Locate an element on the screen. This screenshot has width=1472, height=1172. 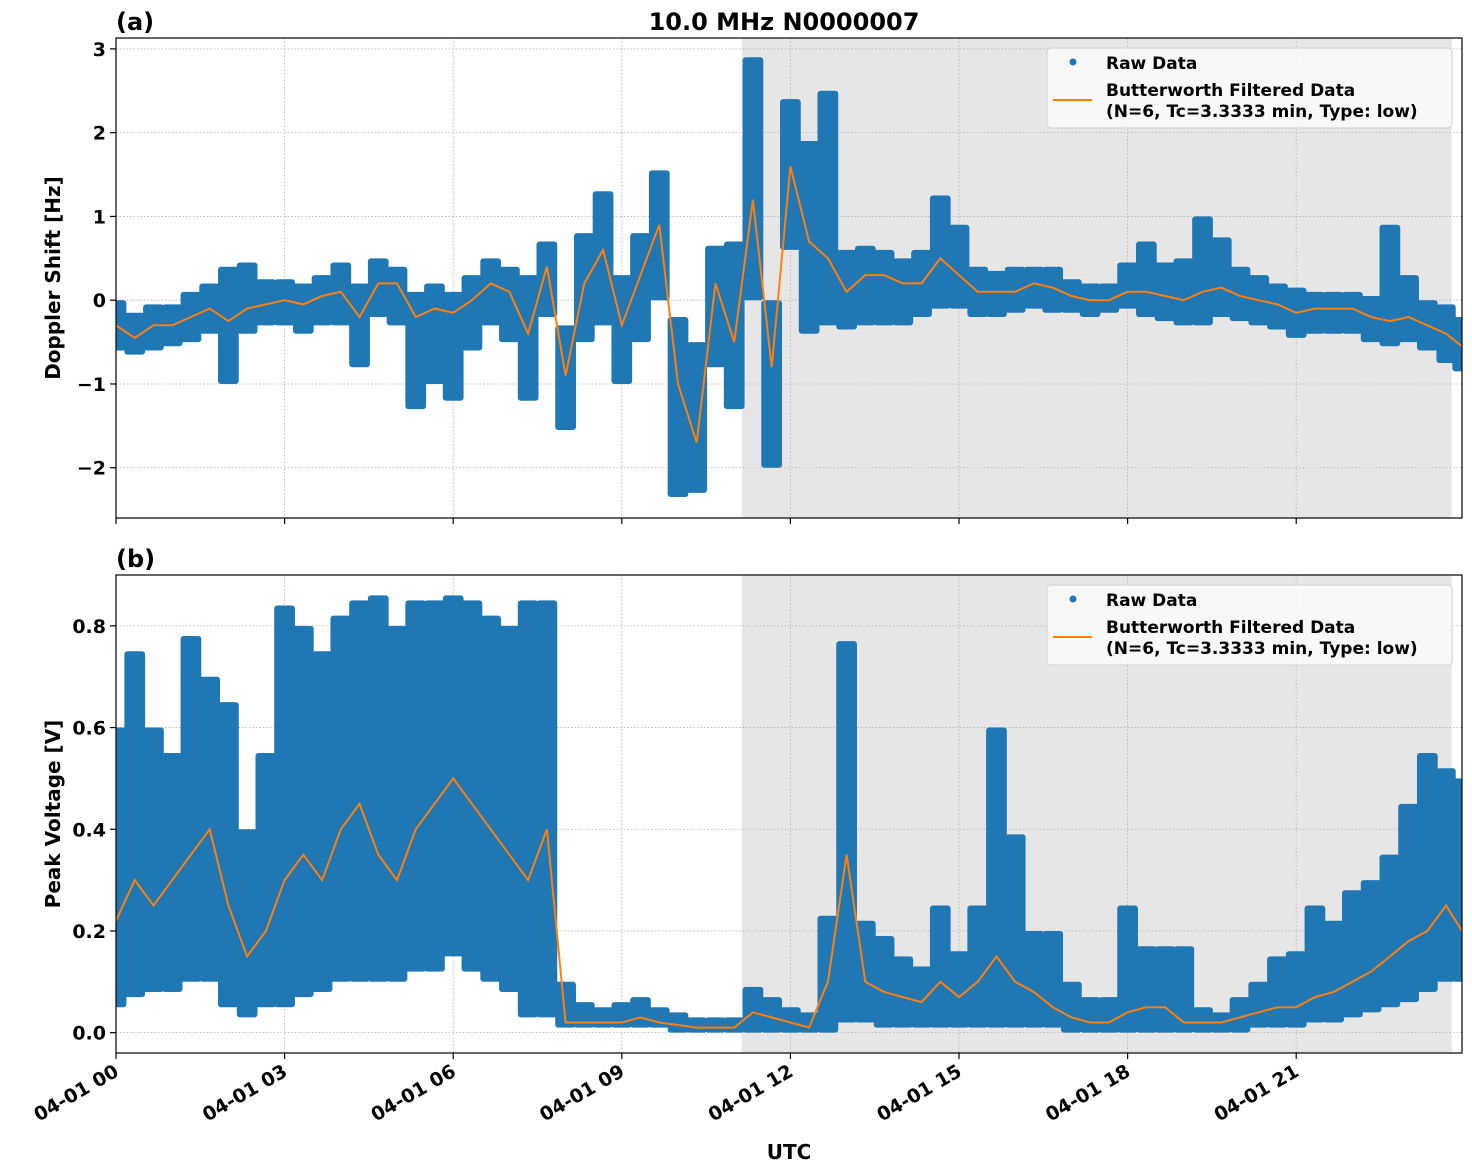
y-tick-label: −2 is located at coordinates (91, 469).